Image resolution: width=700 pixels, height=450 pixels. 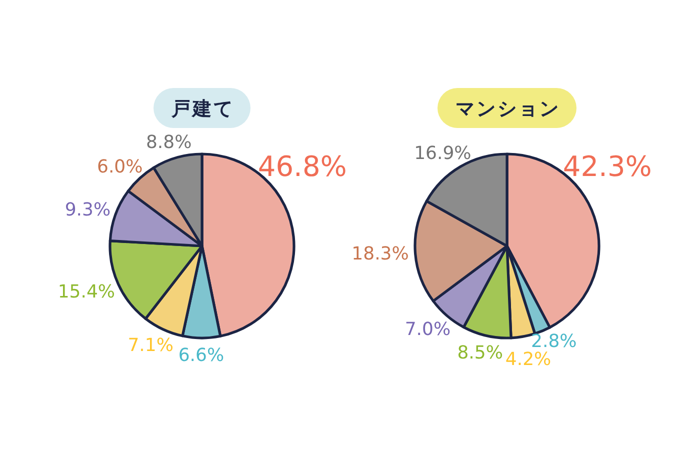 What do you see at coordinates (201, 355) in the screenshot?
I see `data-label: 6.6%` at bounding box center [201, 355].